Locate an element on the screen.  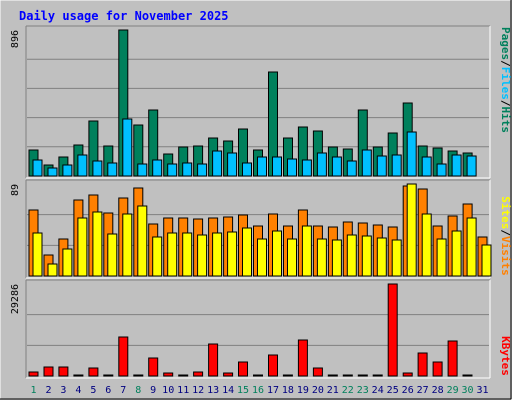
day-label-13: 13 is located at coordinates (213, 390).